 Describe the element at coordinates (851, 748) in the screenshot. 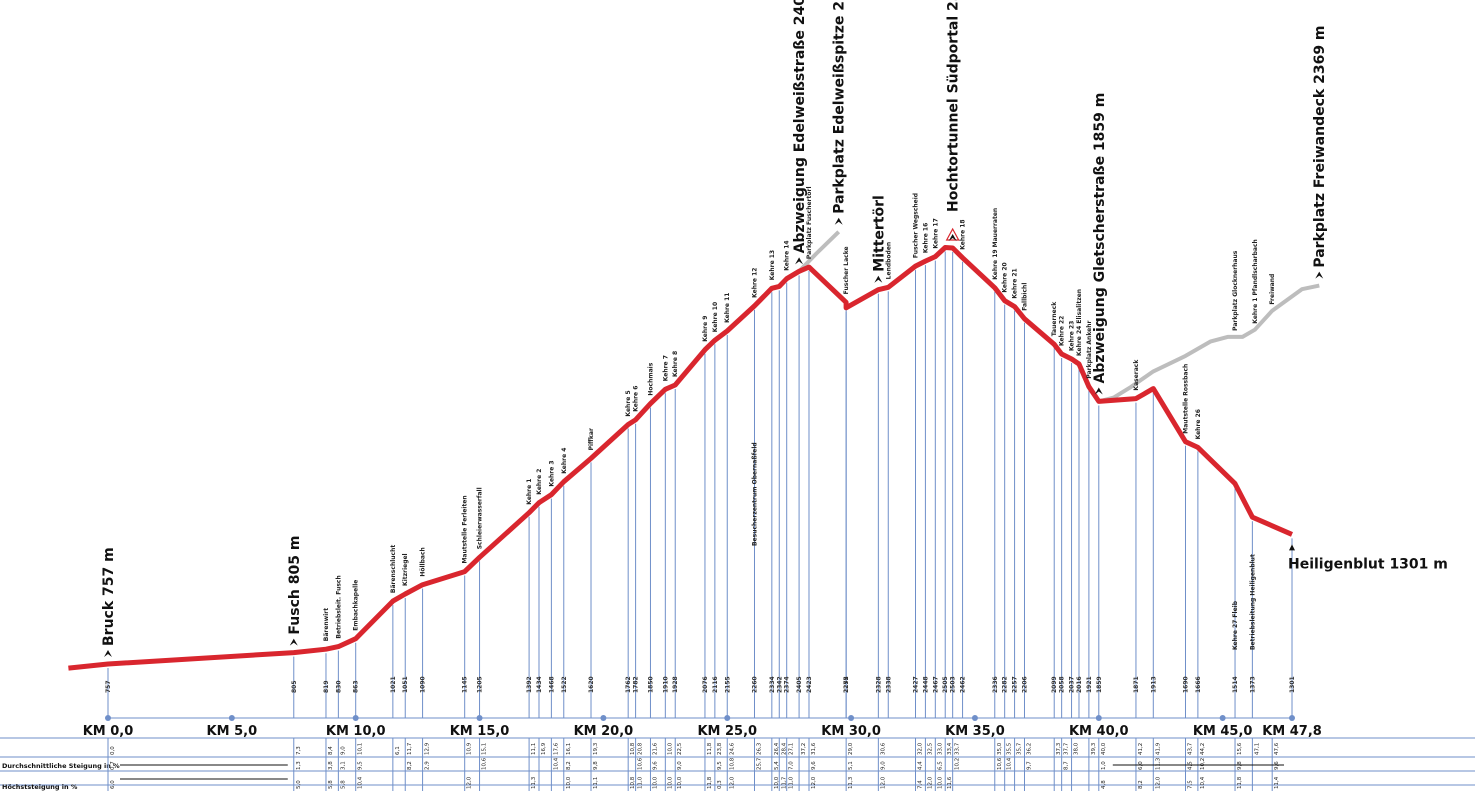

I see `gradient-km-value: 29,0` at that location.